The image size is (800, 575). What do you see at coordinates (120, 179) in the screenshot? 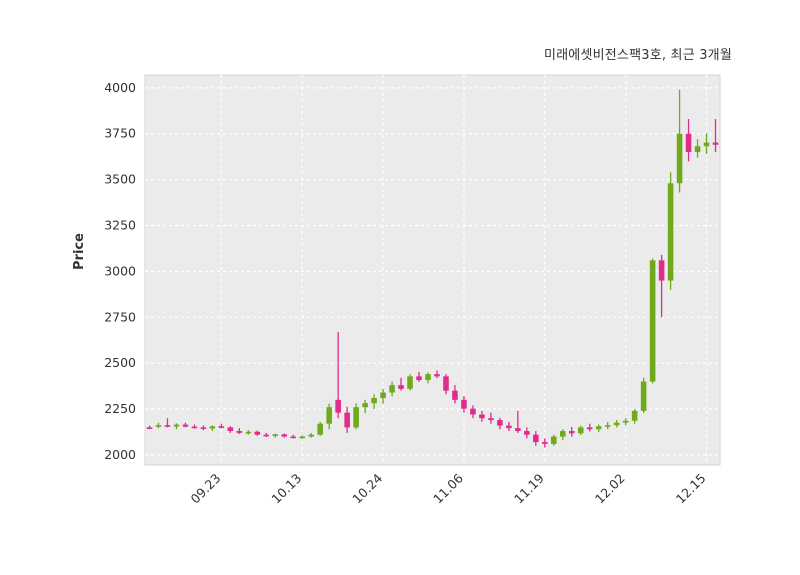
I see `y-tick-label: 3500` at bounding box center [120, 179].